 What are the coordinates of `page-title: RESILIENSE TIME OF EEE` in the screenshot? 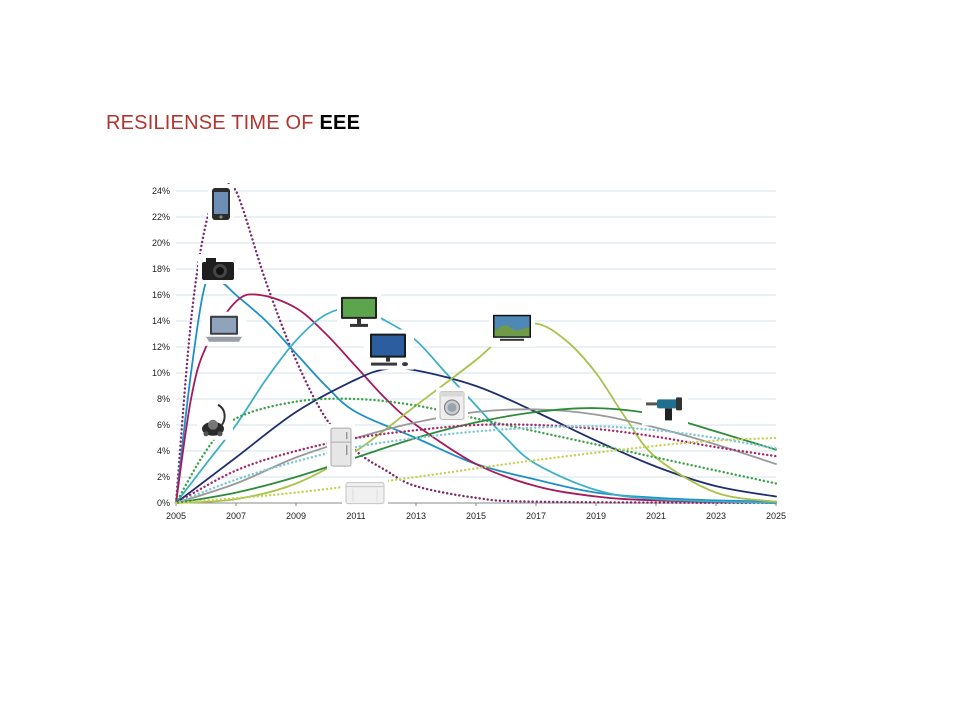 It's located at (233, 123).